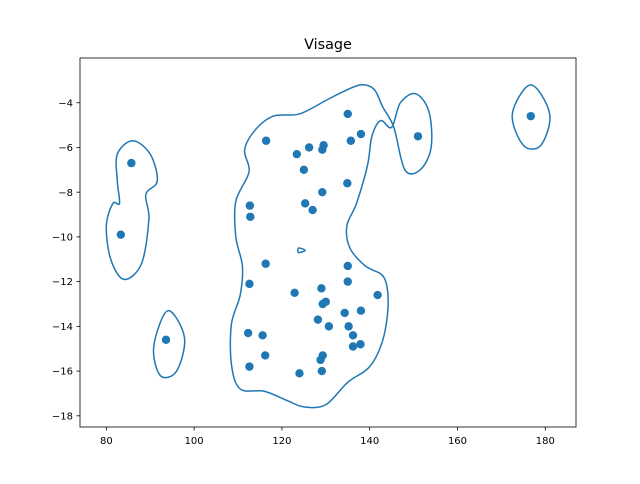 The width and height of the screenshot is (640, 484). Describe the element at coordinates (457, 441) in the screenshot. I see `x-tick-label: 160` at that location.